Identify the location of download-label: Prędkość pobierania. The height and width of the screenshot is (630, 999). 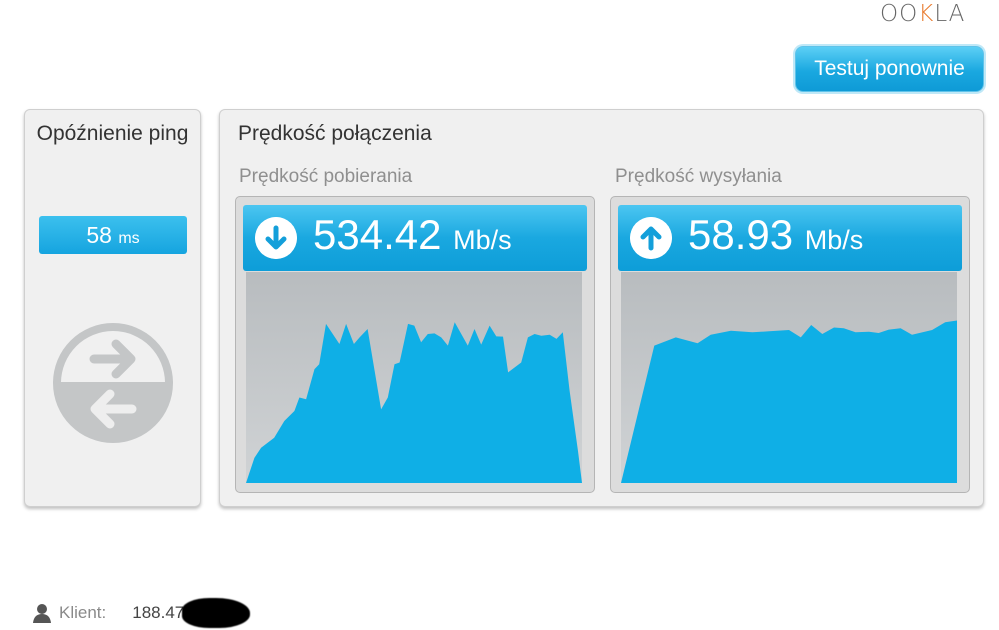
(326, 176).